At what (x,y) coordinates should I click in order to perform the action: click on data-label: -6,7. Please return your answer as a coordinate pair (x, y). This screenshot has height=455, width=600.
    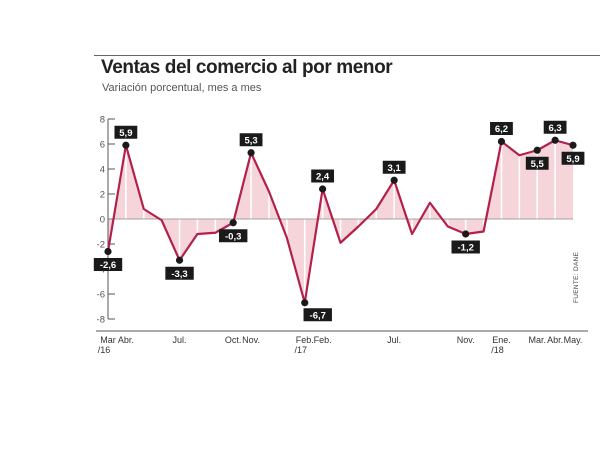
    Looking at the image, I should click on (318, 315).